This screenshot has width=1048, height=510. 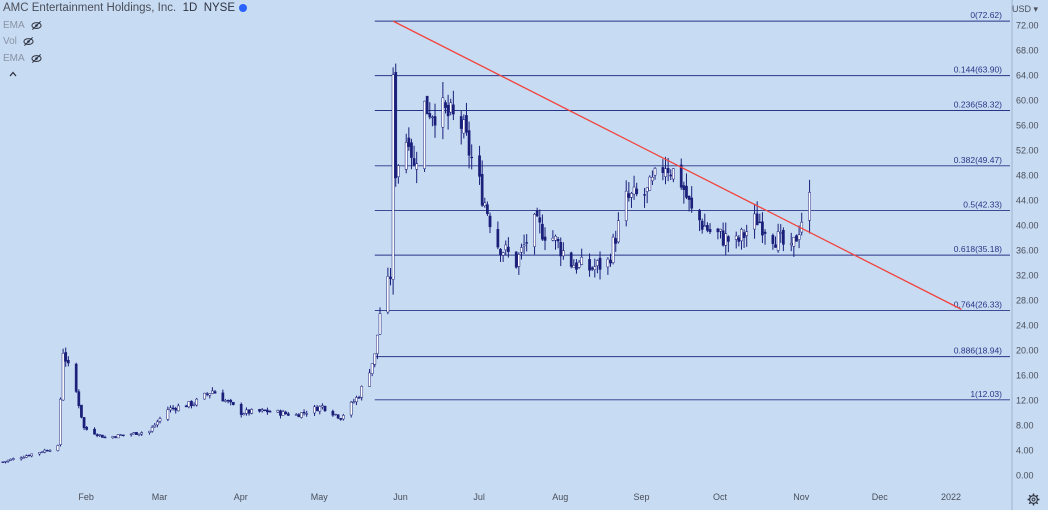 What do you see at coordinates (986, 394) in the screenshot?
I see `fib-level-label: 1(12.03)` at bounding box center [986, 394].